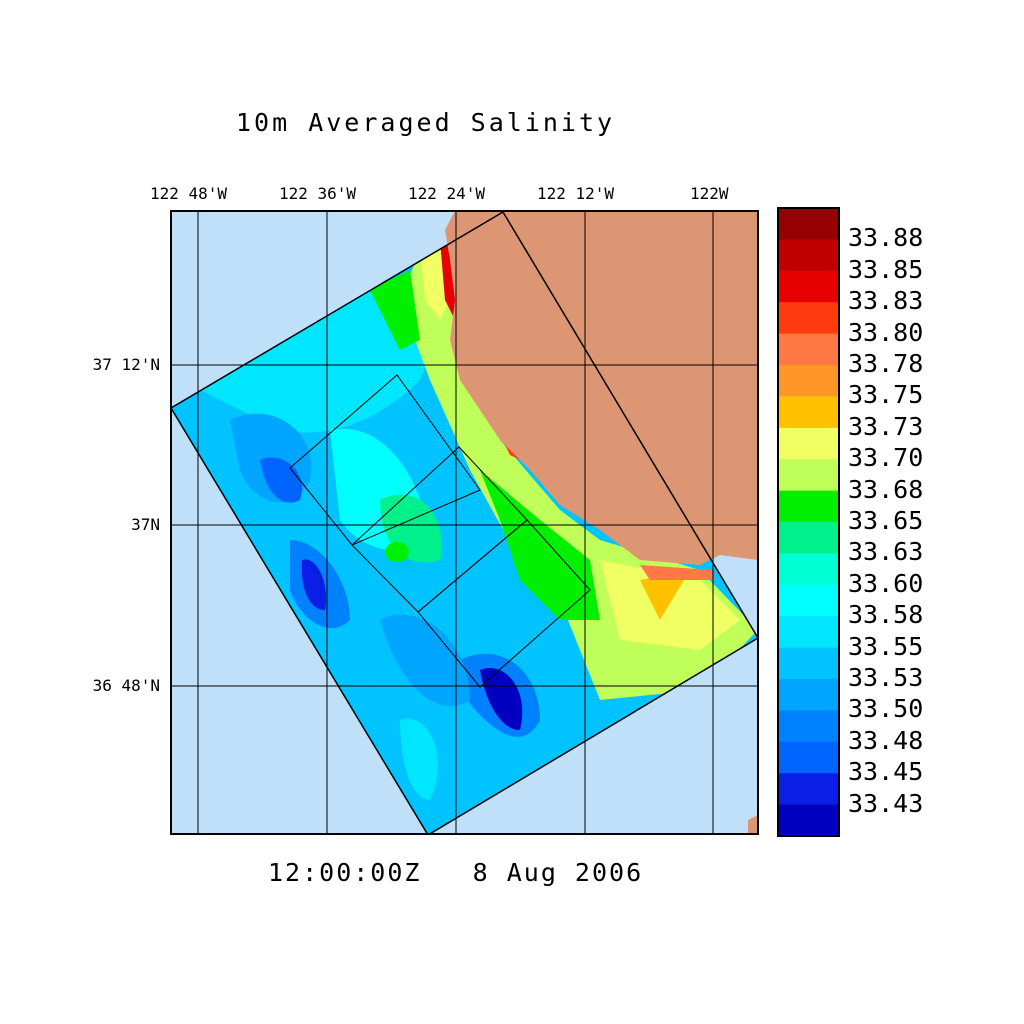  I want to click on colorbar-label: 33.63, so click(886, 552).